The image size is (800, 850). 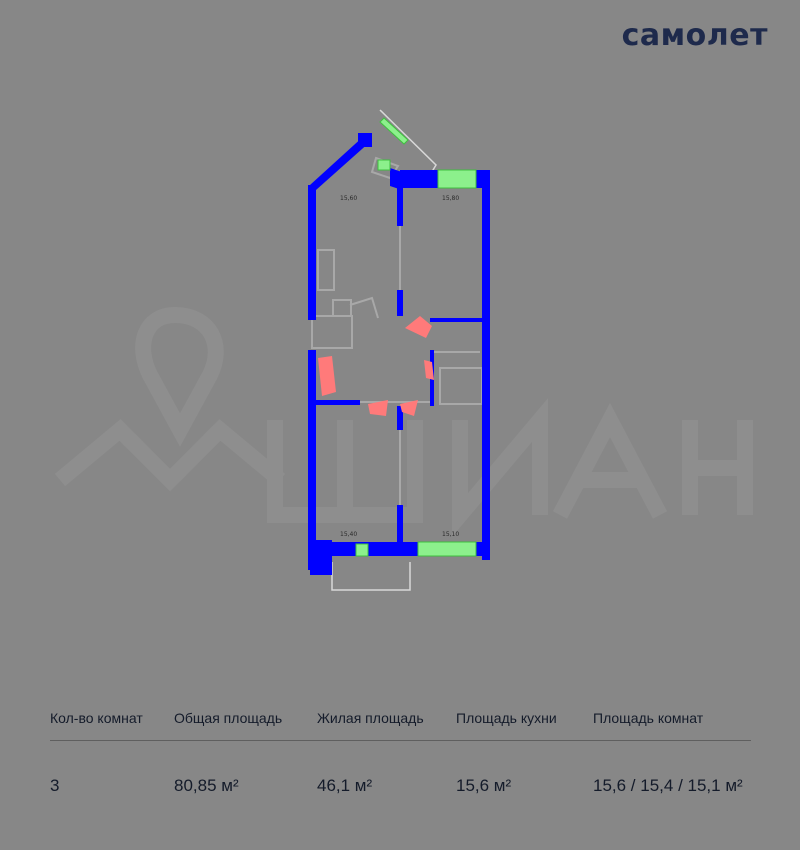 What do you see at coordinates (96, 718) in the screenshot?
I see `header-rooms-count: Кол-во комнат` at bounding box center [96, 718].